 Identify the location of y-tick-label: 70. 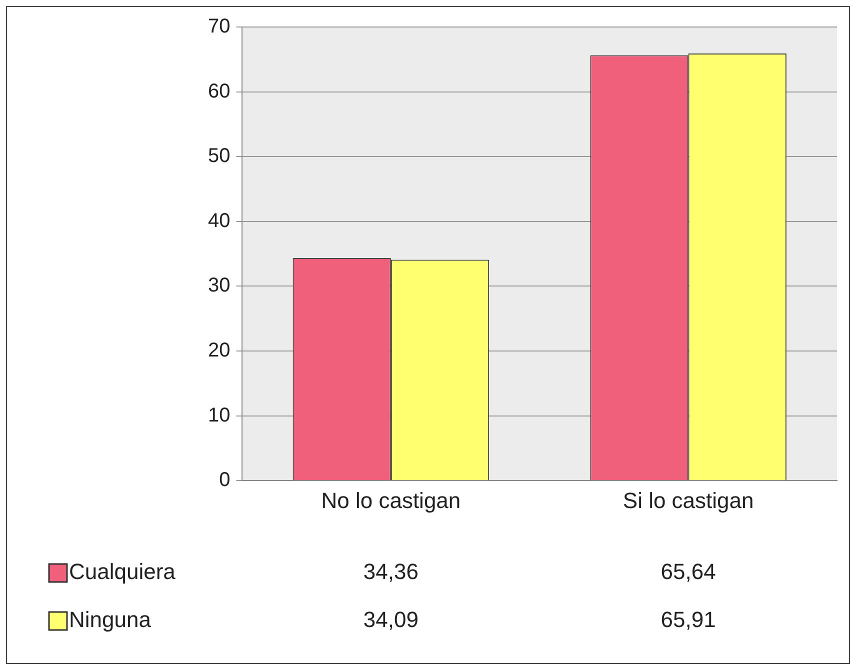
(219, 27).